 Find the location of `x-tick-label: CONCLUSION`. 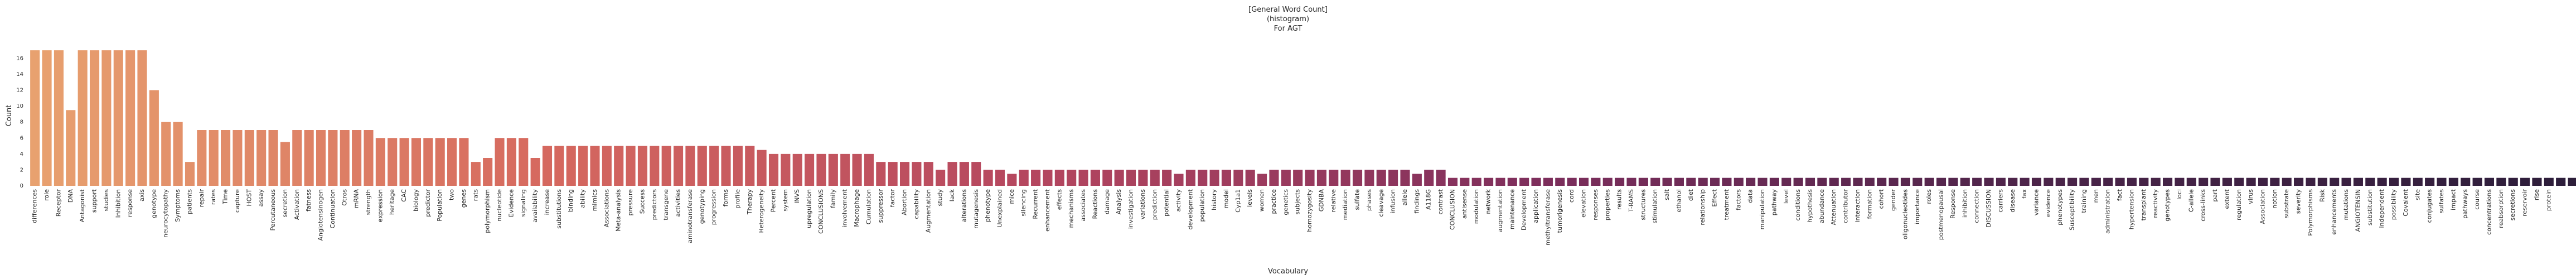

x-tick-label: CONCLUSION is located at coordinates (1452, 210).